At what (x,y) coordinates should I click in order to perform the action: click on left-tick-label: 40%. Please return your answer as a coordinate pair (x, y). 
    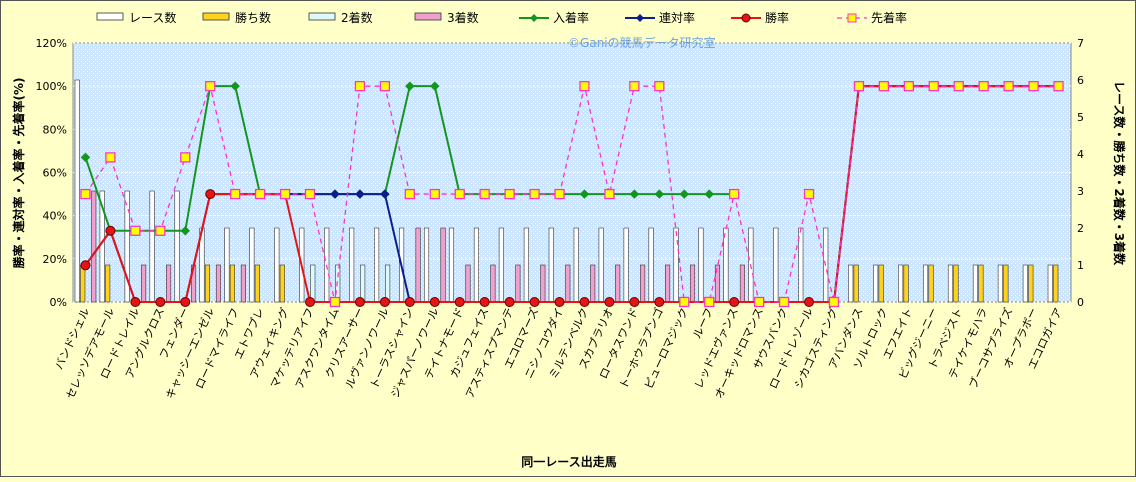
    Looking at the image, I should click on (55, 216).